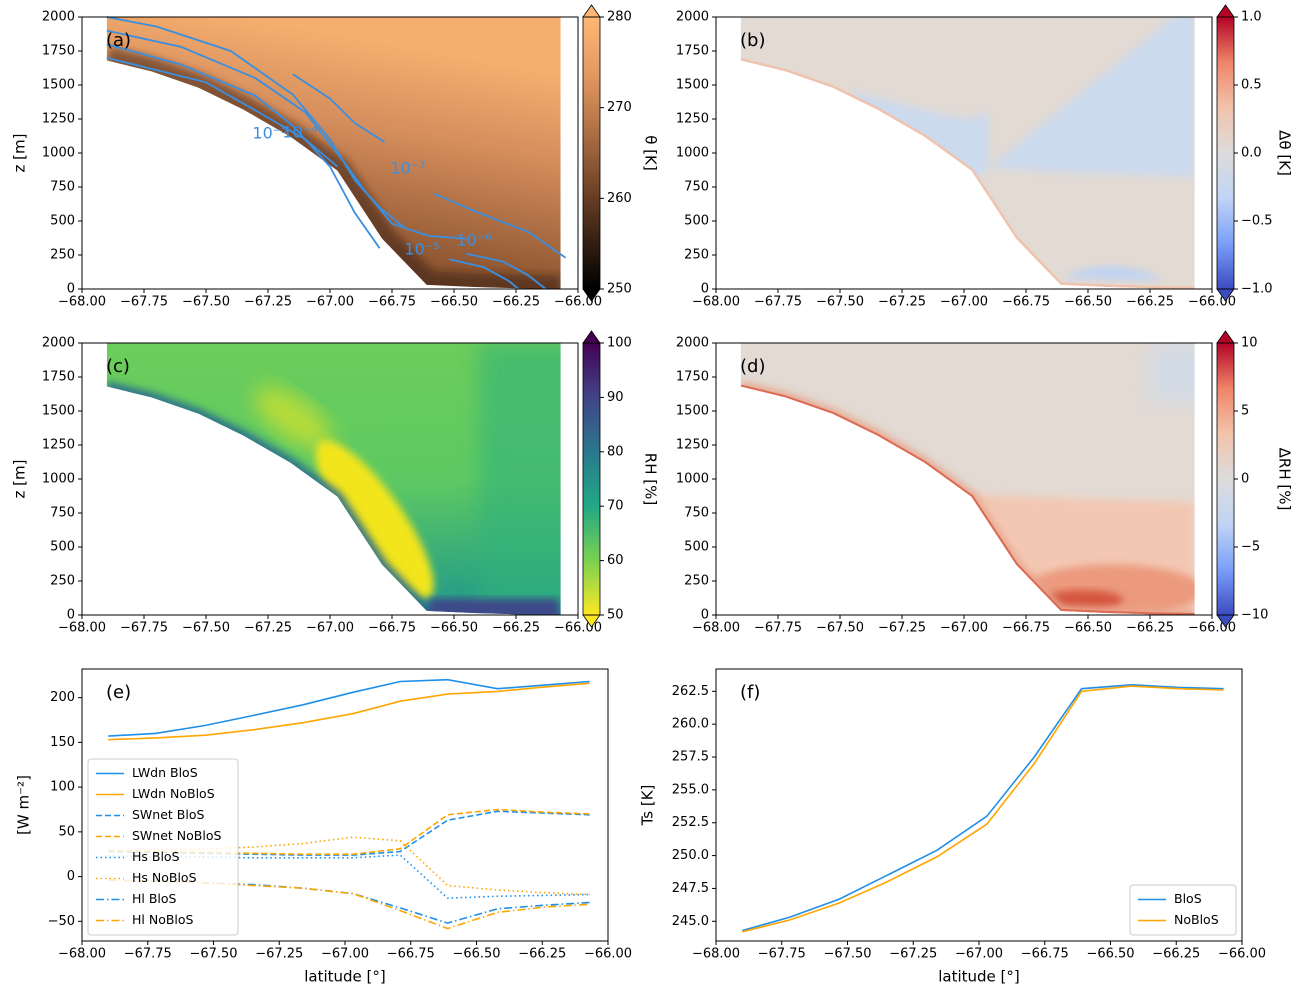 This screenshot has height=999, width=1304. I want to click on contour-label: 10⁻⁵, so click(269, 133).